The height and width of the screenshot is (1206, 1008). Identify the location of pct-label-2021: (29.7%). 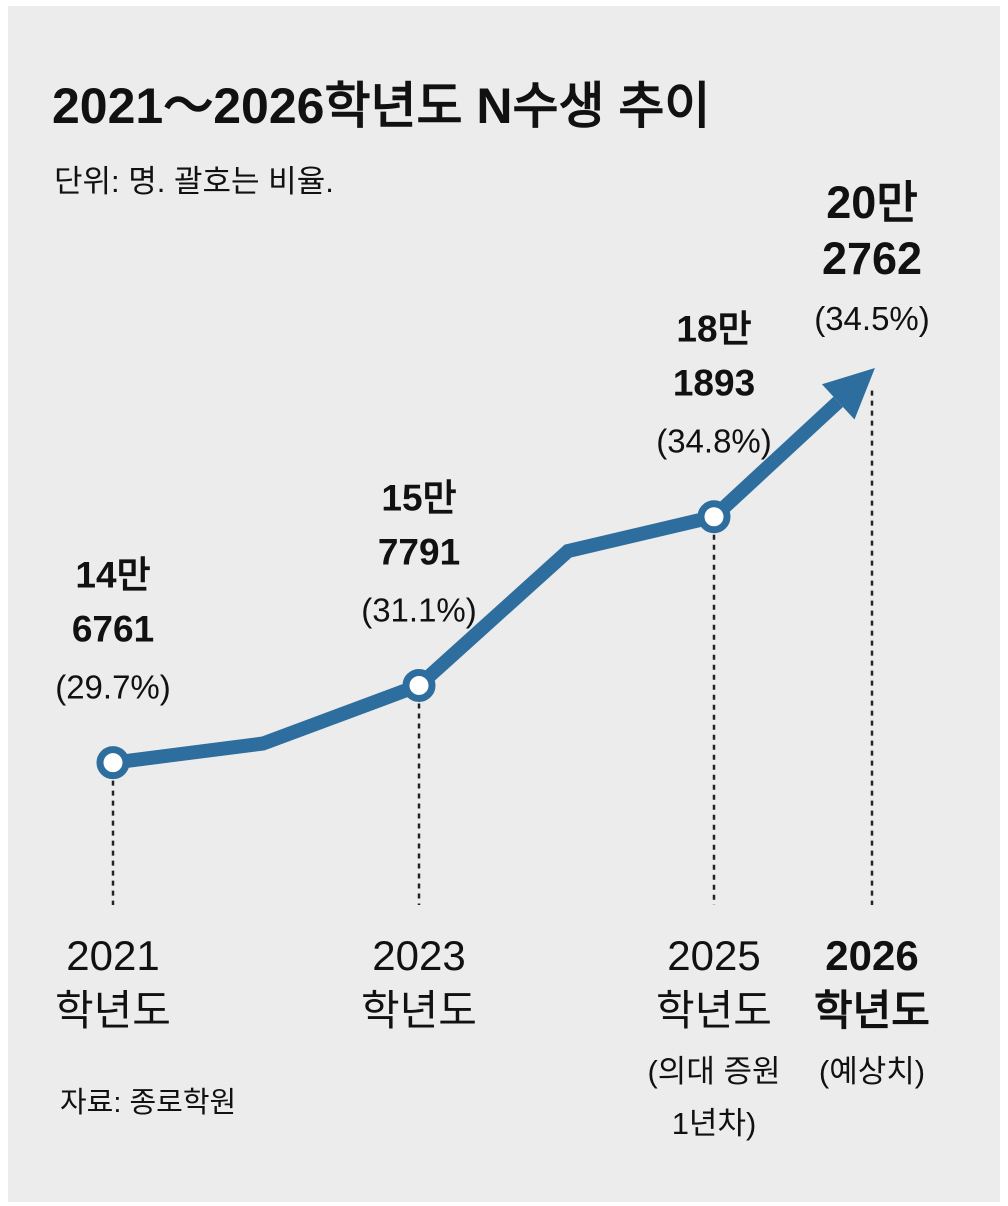
(113, 687).